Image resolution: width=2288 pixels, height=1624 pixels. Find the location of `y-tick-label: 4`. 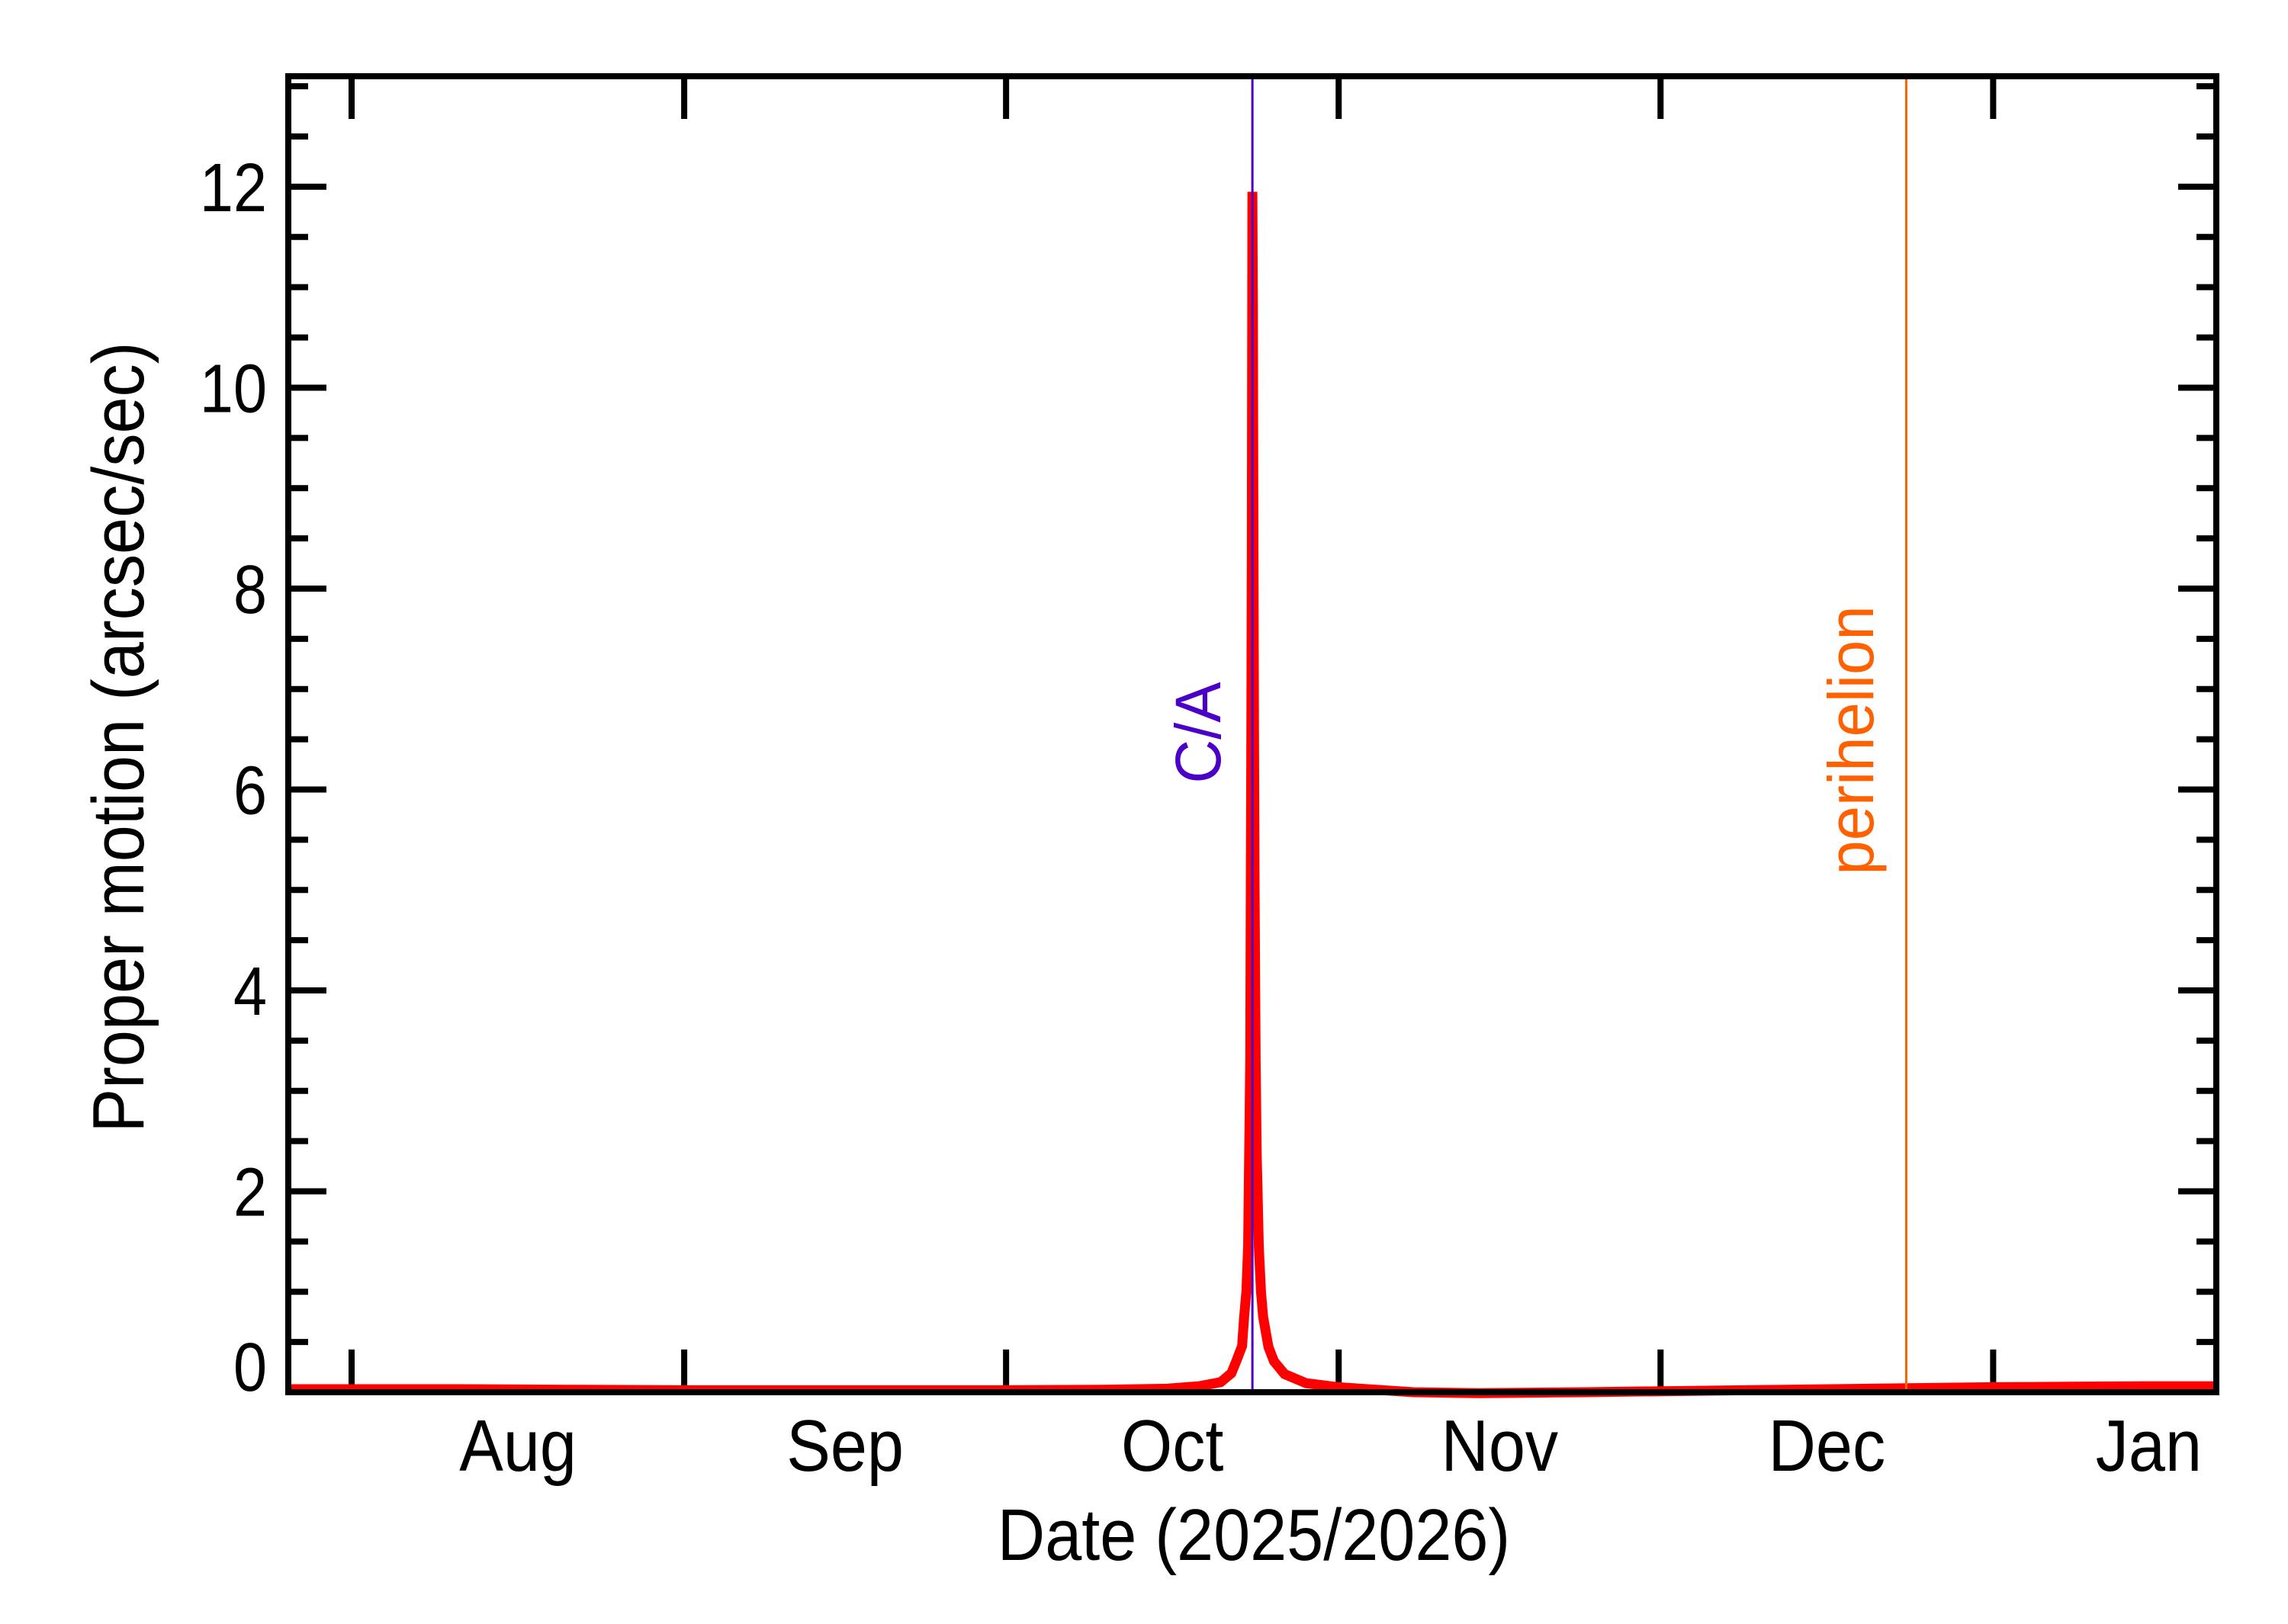

y-tick-label: 4 is located at coordinates (250, 990).